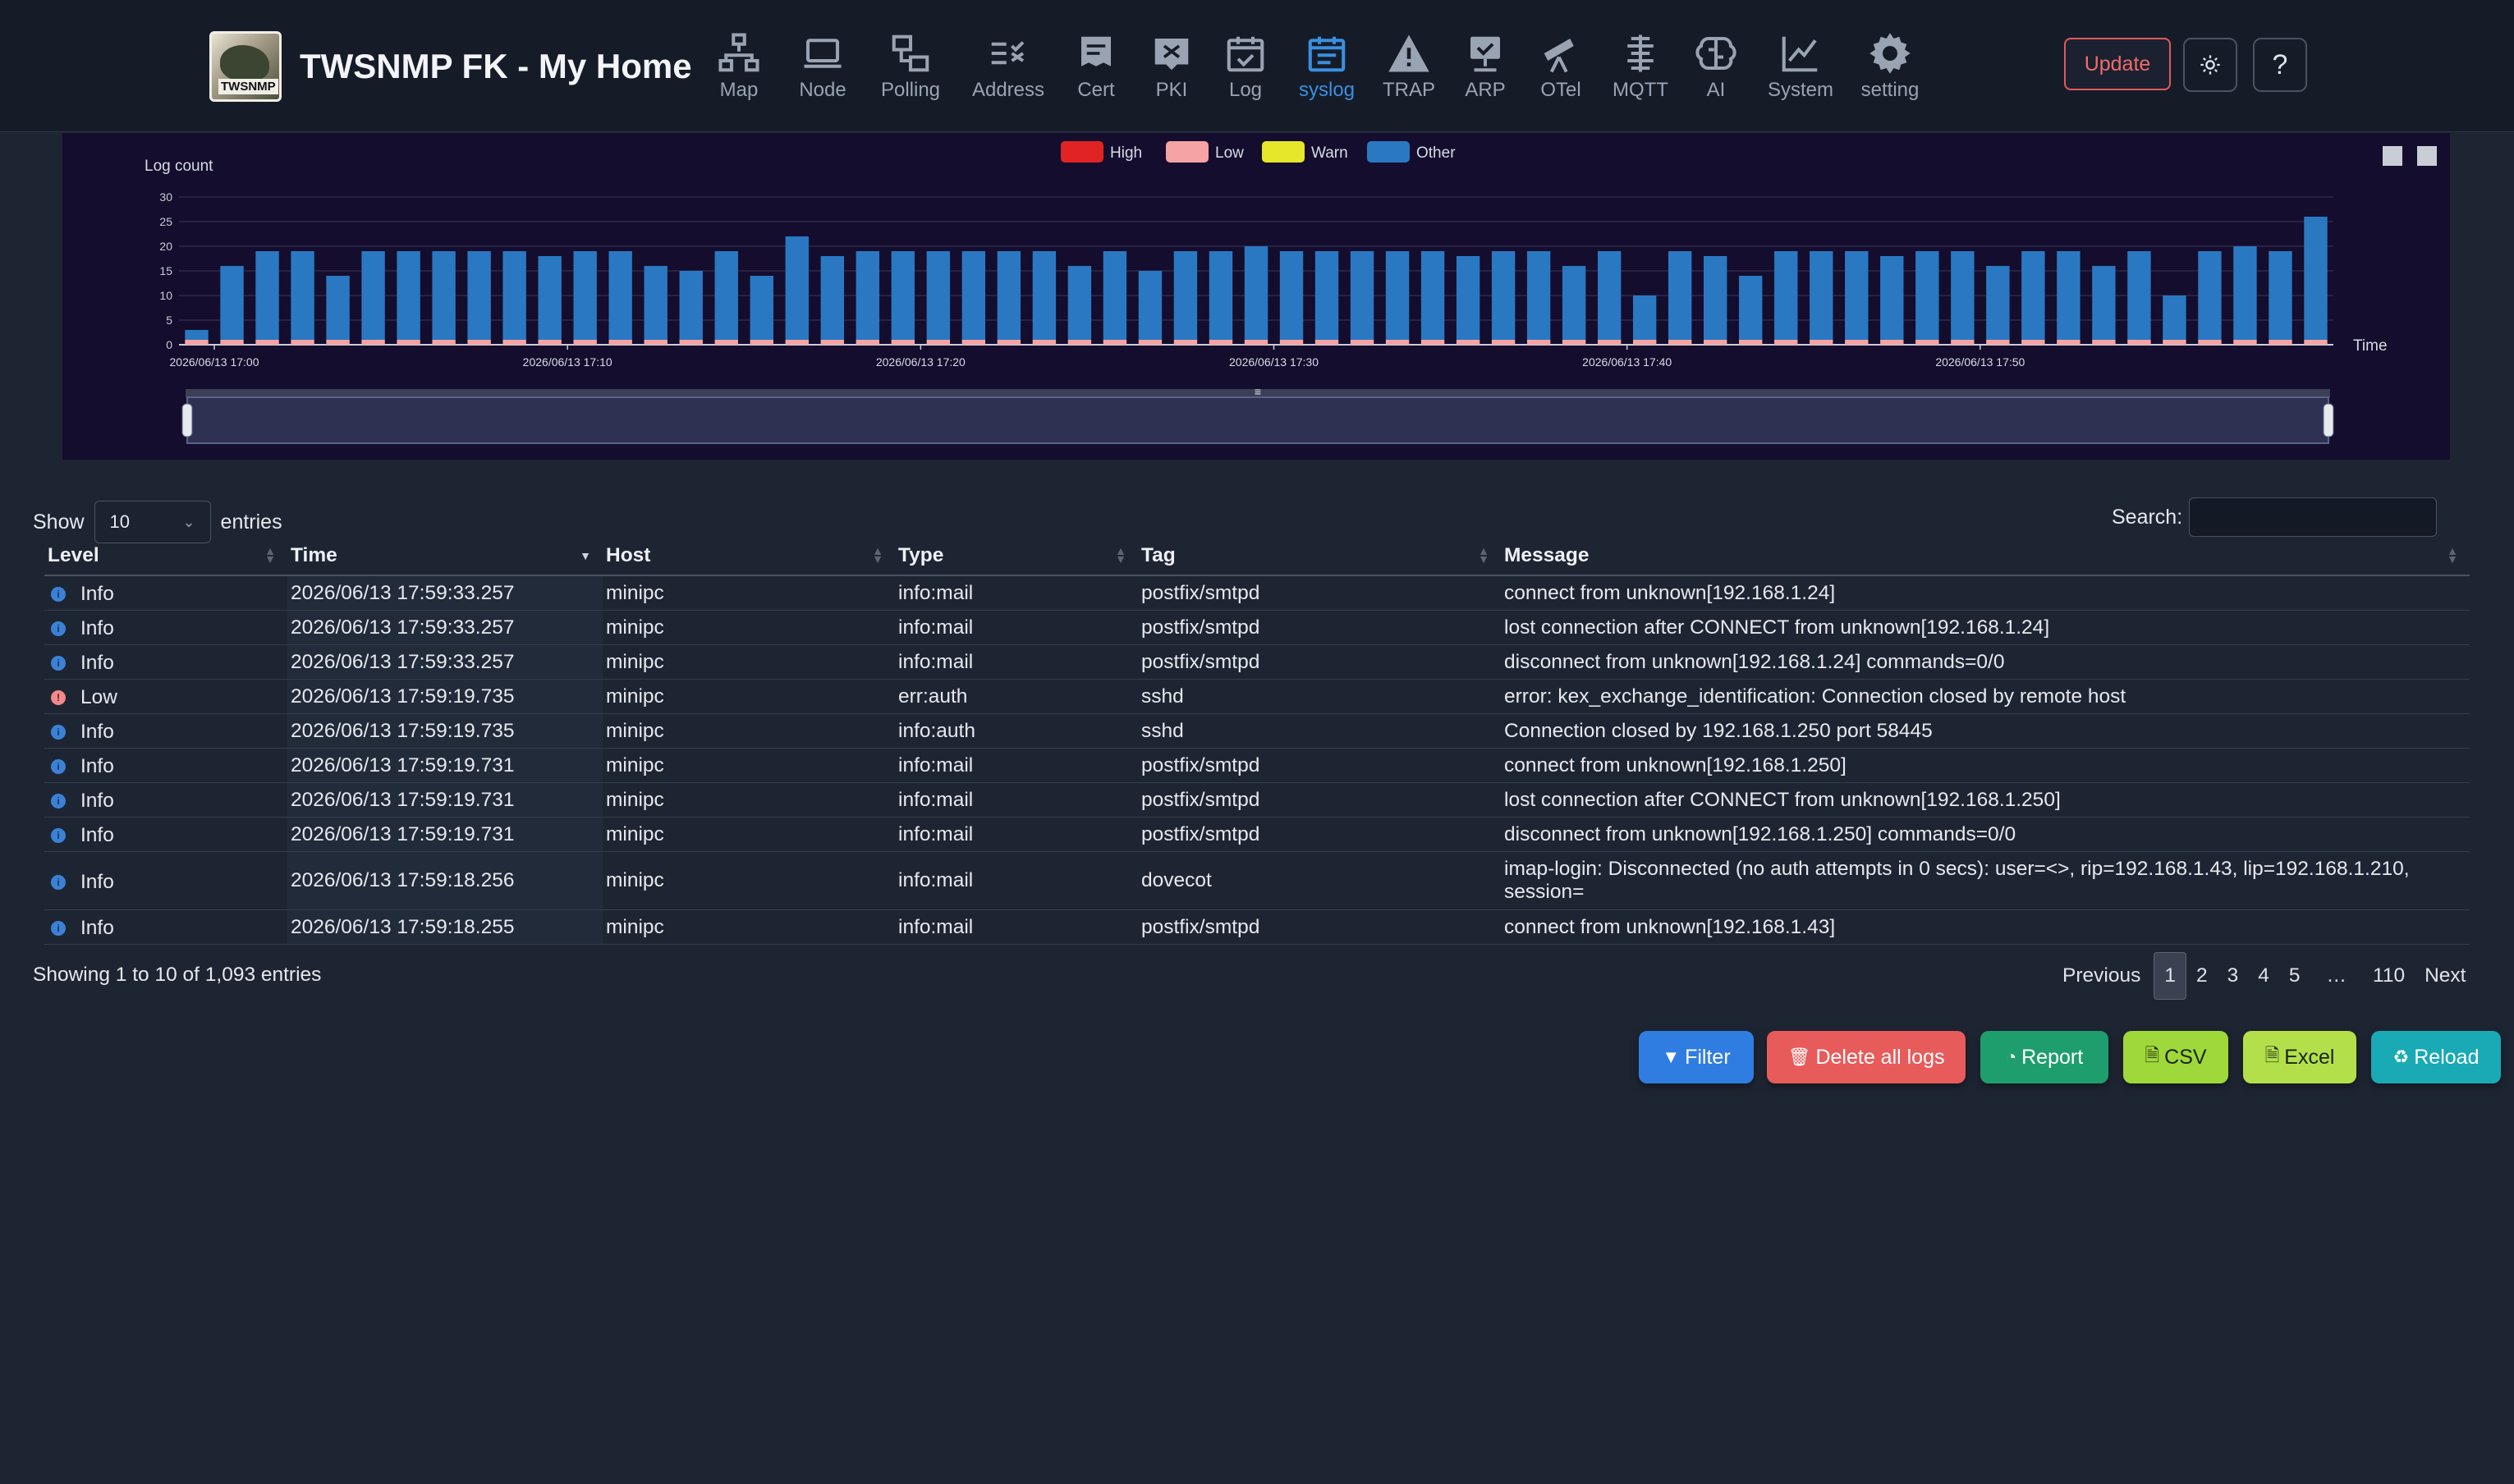 Image resolution: width=2514 pixels, height=1484 pixels. Describe the element at coordinates (1258, 420) in the screenshot. I see `zoom-slider-window` at that location.